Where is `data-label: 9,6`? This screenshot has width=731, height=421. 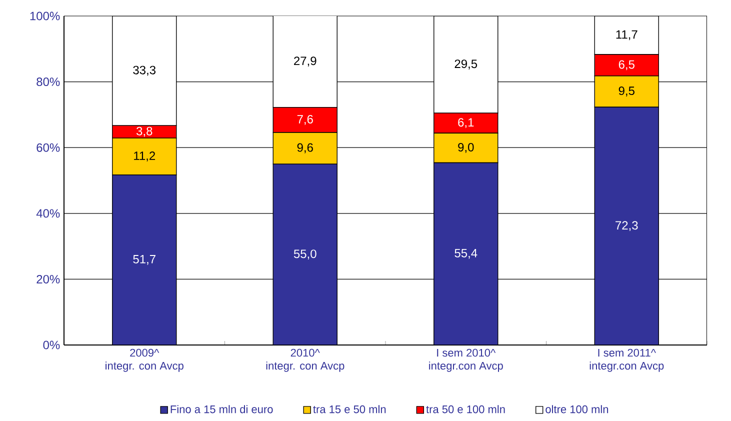 data-label: 9,6 is located at coordinates (305, 148).